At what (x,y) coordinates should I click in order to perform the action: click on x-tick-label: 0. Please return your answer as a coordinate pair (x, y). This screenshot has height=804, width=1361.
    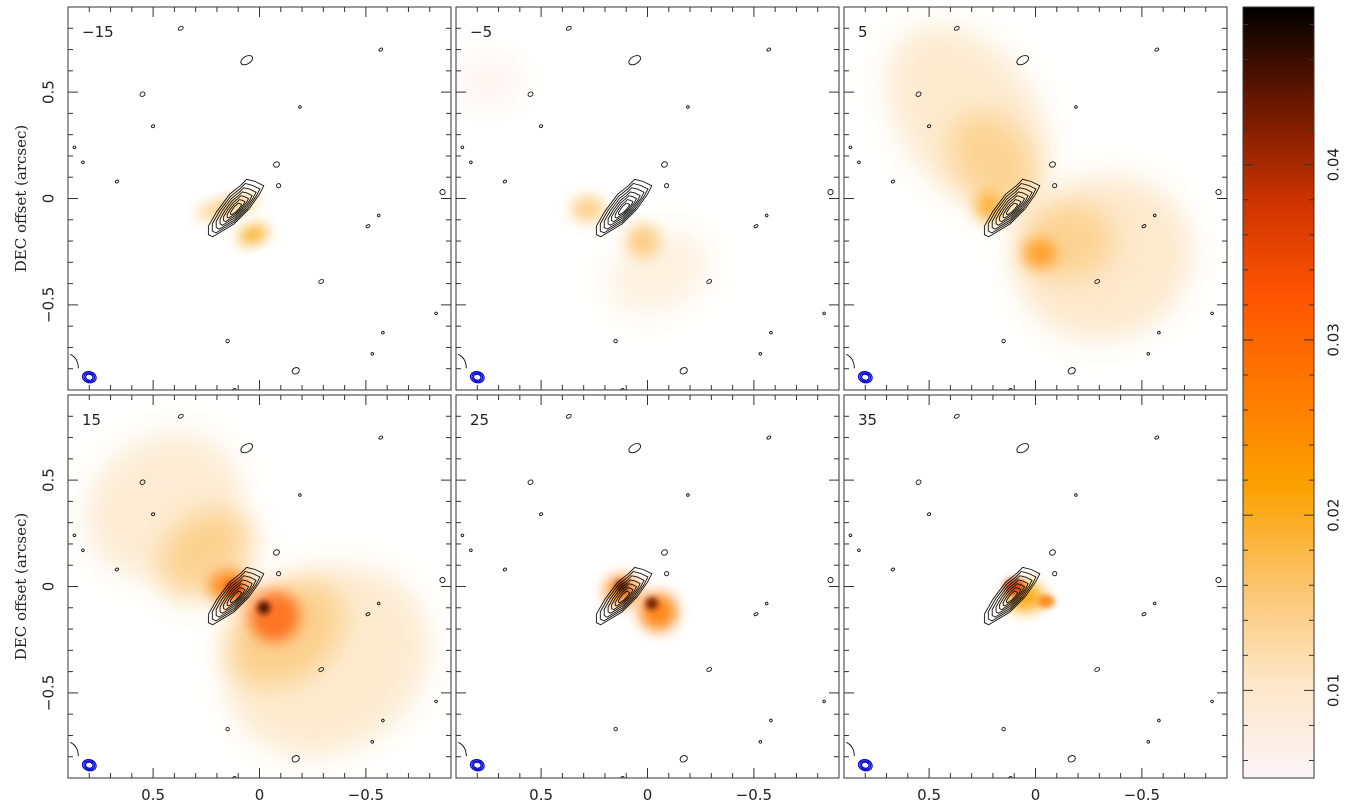
    Looking at the image, I should click on (260, 795).